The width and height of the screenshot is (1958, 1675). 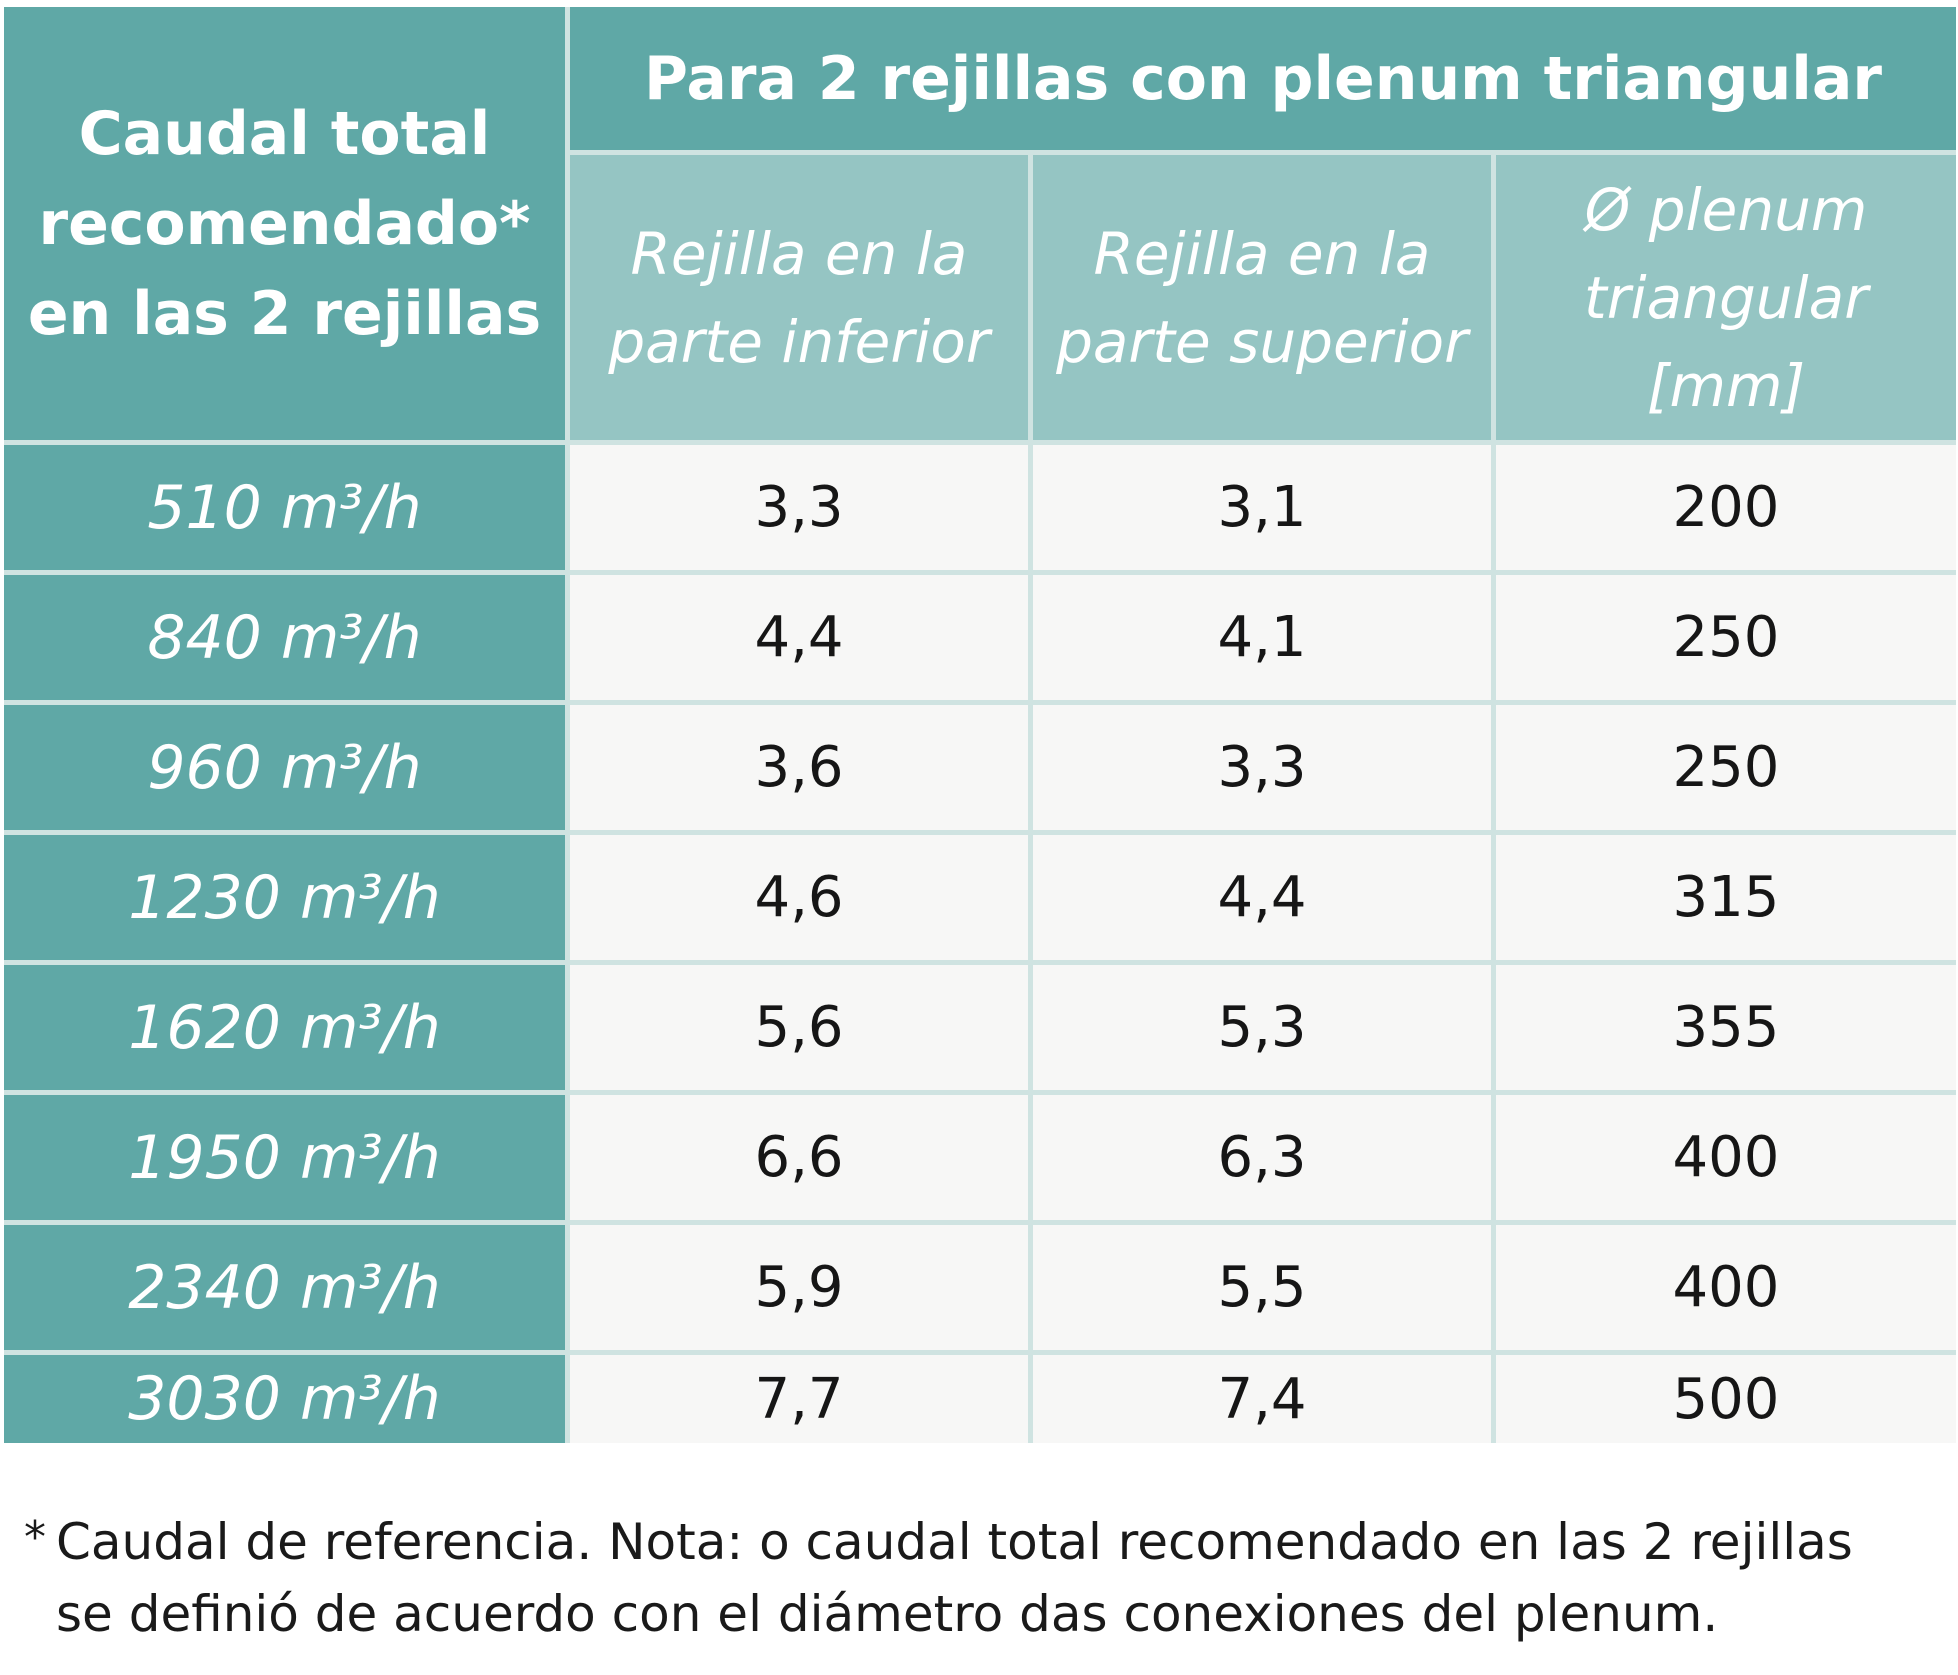 I want to click on table-cell-inferior: 3,3, so click(x=799, y=507).